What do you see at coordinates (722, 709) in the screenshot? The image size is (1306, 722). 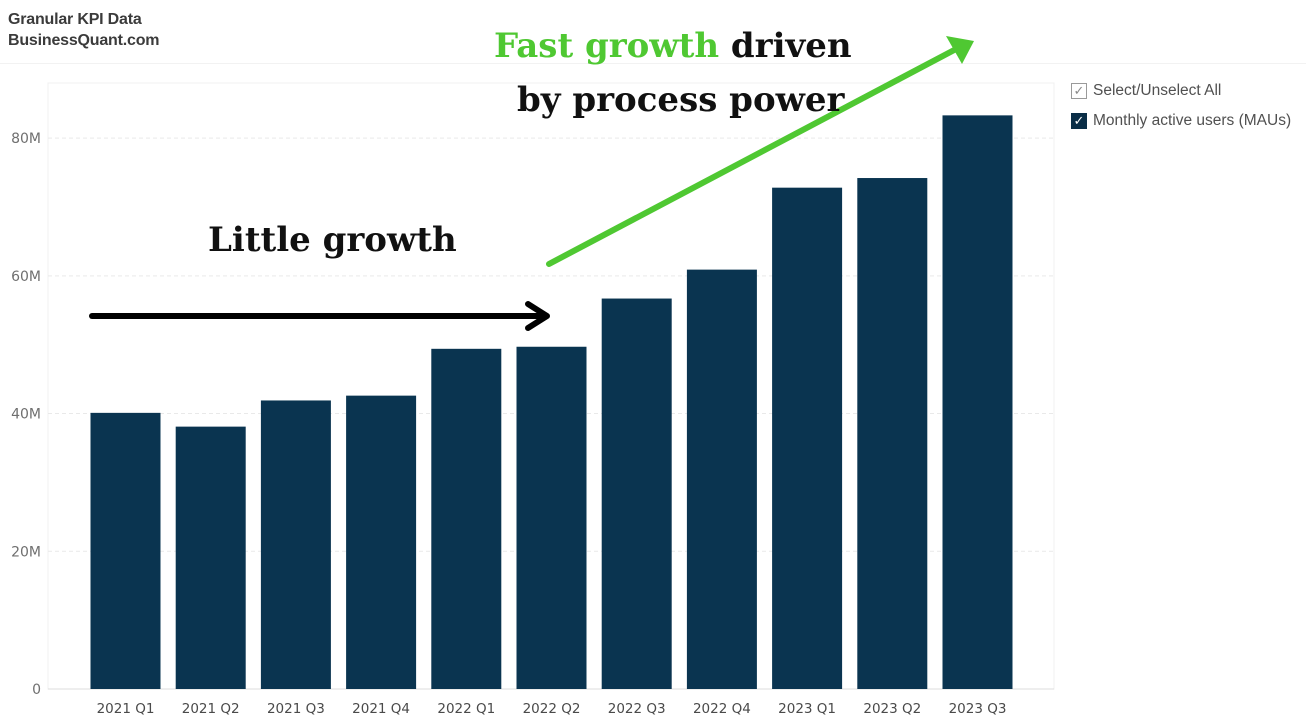 I see `x-tick-label: 2022 Q4` at bounding box center [722, 709].